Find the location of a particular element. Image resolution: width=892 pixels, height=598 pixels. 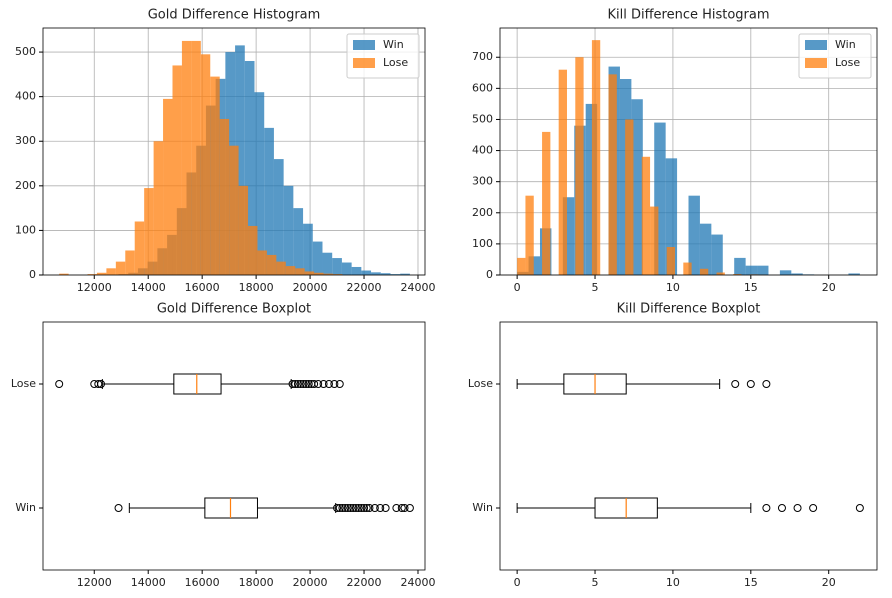

y-tick-label: 200 is located at coordinates (482, 212).